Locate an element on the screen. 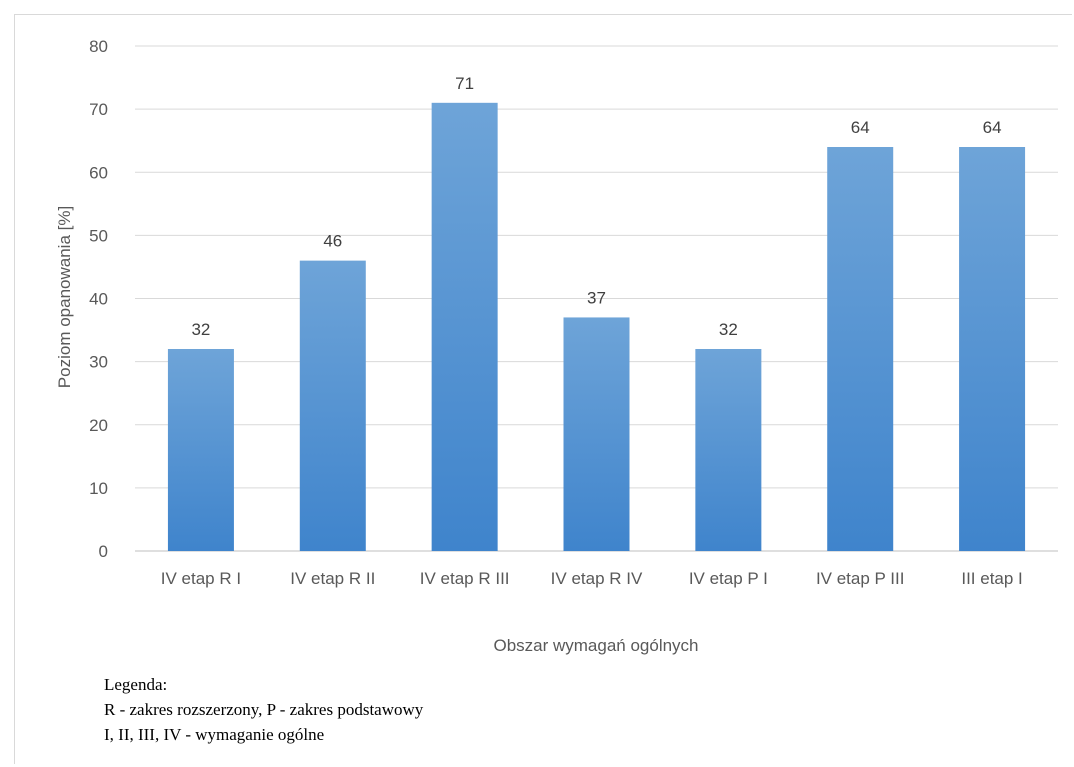 This screenshot has height=767, width=1074. legend-line-2: I, II, III, IV - wymaganie ogólne is located at coordinates (214, 734).